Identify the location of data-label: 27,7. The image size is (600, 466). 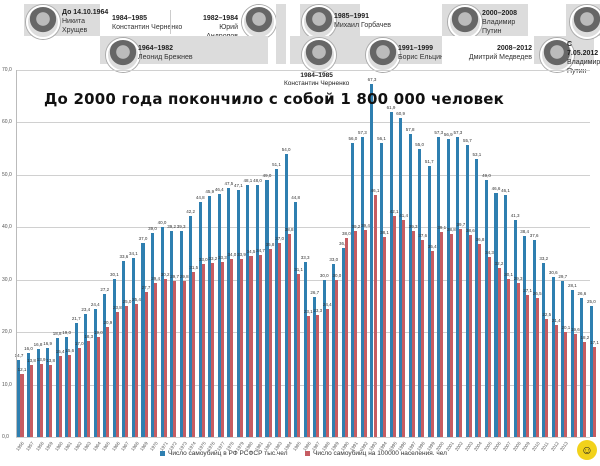
(146, 287).